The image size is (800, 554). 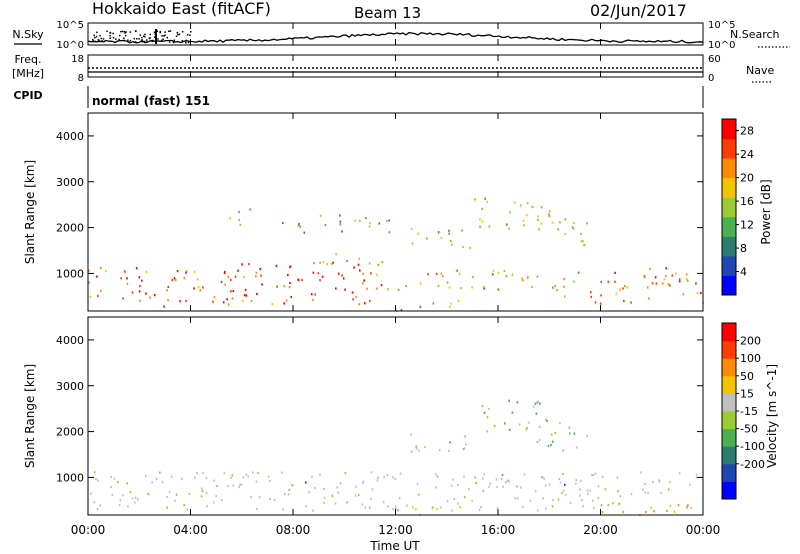 I want to click on velocity-colorbar-tick-label: 50, so click(x=747, y=376).